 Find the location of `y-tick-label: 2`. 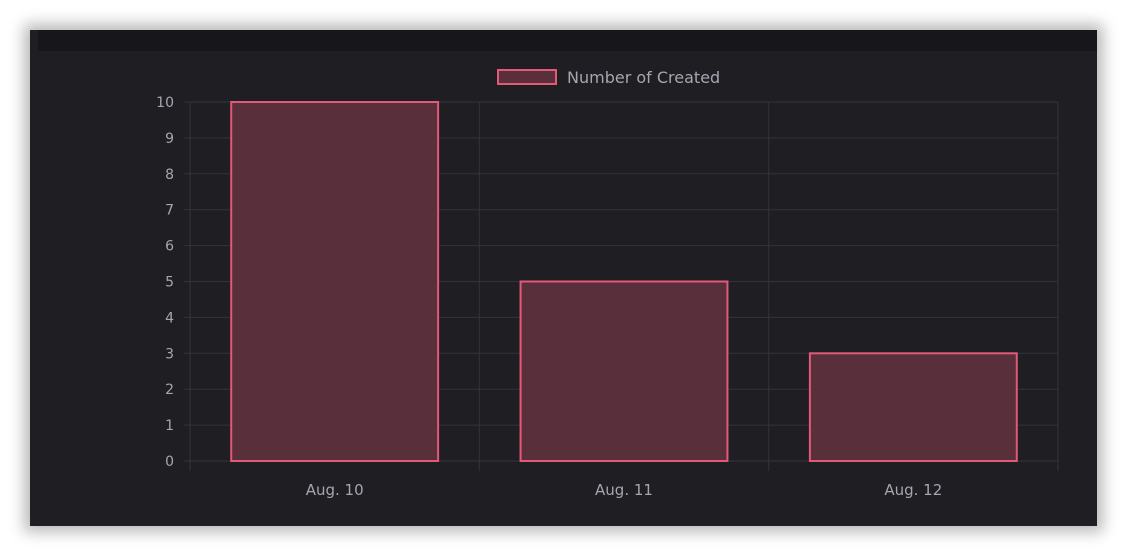

y-tick-label: 2 is located at coordinates (169, 390).